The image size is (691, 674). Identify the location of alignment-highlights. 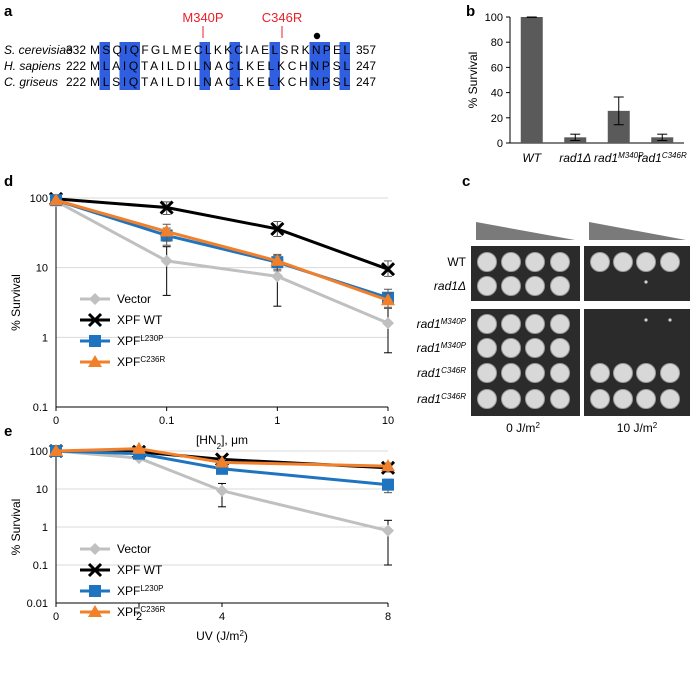
(224, 66).